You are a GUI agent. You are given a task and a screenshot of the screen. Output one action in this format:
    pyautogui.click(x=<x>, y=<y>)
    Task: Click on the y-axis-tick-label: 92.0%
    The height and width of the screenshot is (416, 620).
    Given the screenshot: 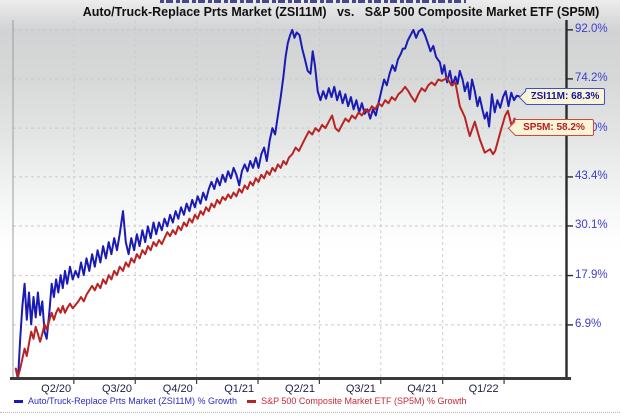 What is the action you would take?
    pyautogui.click(x=591, y=29)
    